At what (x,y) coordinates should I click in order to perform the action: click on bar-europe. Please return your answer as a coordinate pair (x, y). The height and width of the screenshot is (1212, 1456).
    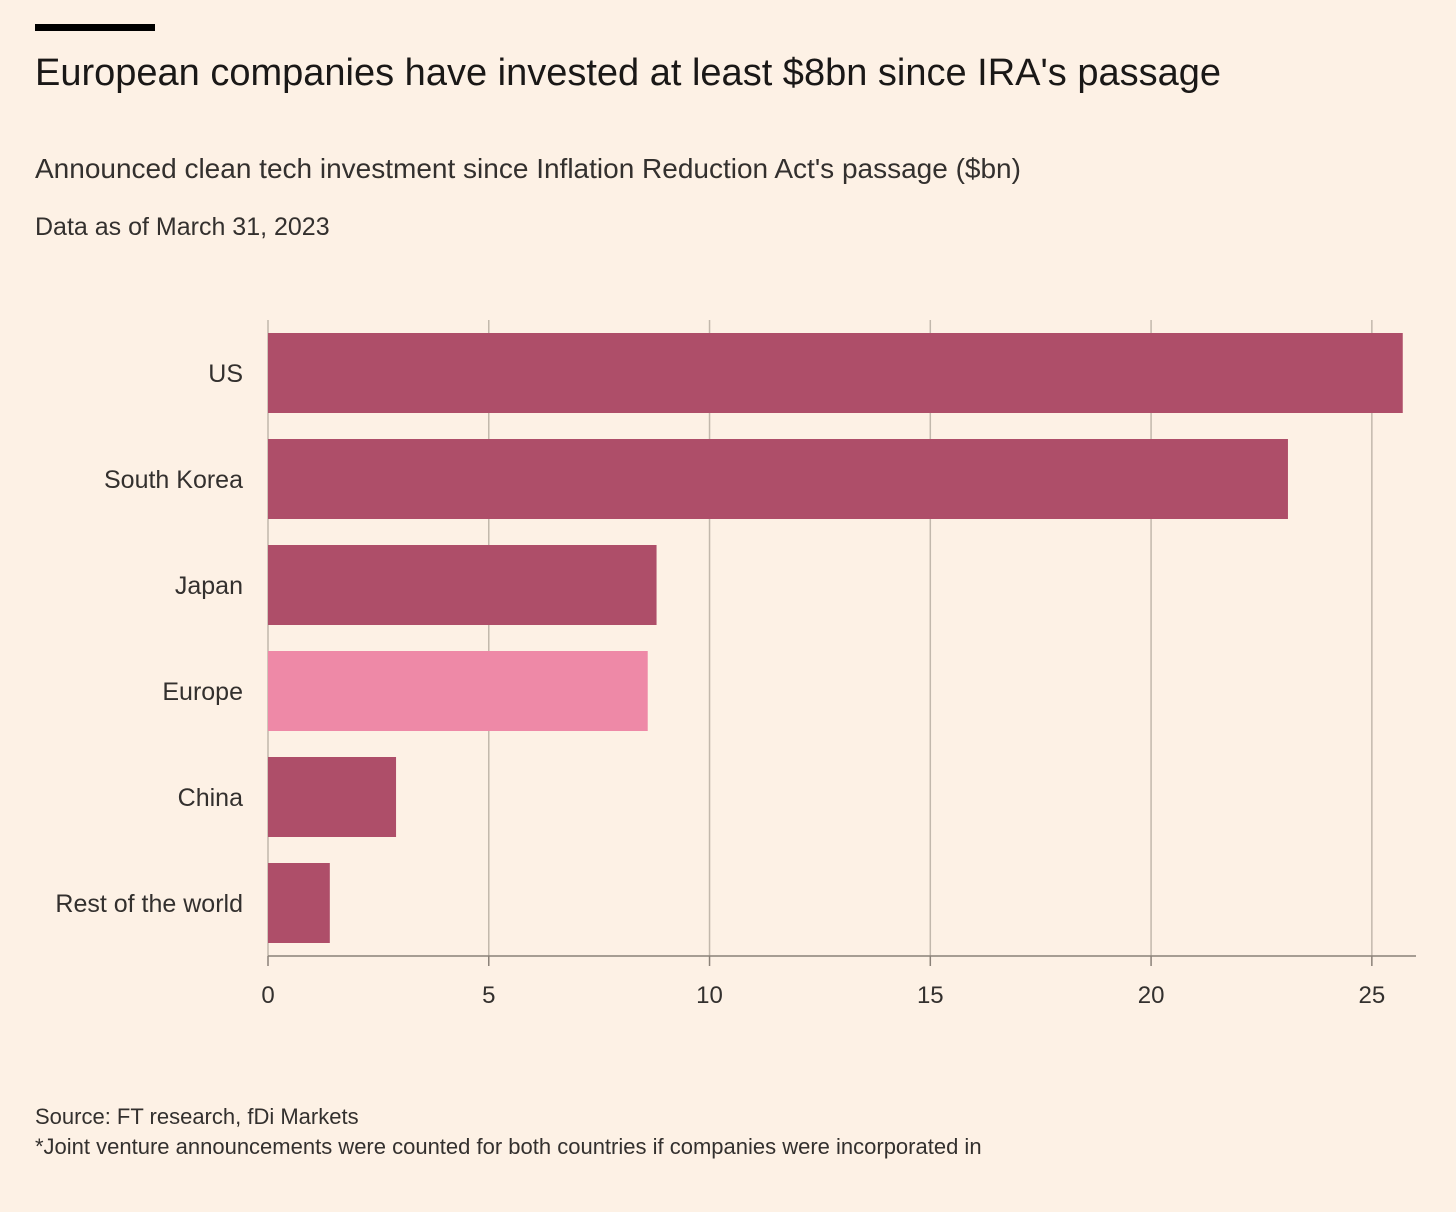
    Looking at the image, I should click on (458, 691).